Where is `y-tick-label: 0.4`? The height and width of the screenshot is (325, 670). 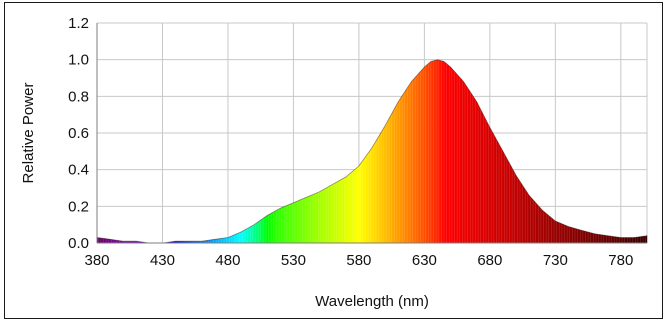 y-tick-label: 0.4 is located at coordinates (78, 170).